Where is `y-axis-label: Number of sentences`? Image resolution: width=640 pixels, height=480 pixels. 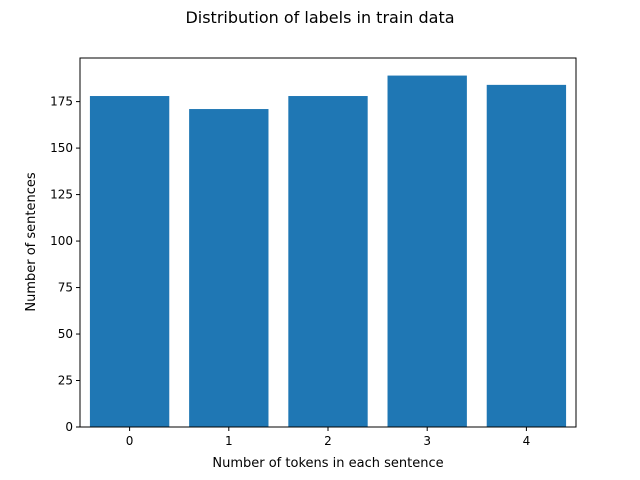
y-axis-label: Number of sentences is located at coordinates (31, 242).